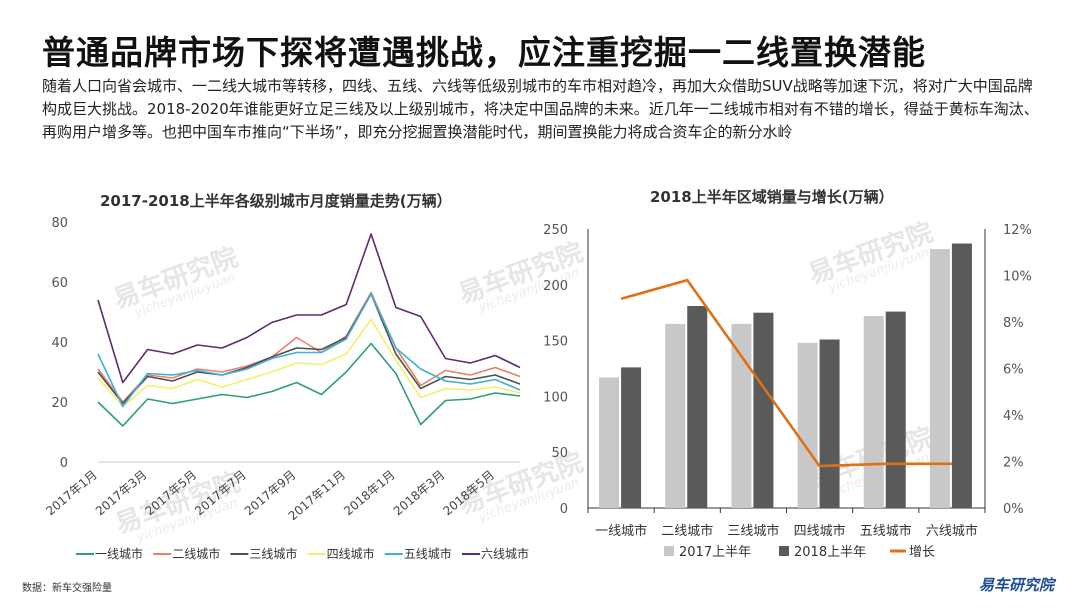 Image resolution: width=1080 pixels, height=608 pixels. Describe the element at coordinates (1017, 230) in the screenshot. I see `y2-tick-label: 12%` at that location.